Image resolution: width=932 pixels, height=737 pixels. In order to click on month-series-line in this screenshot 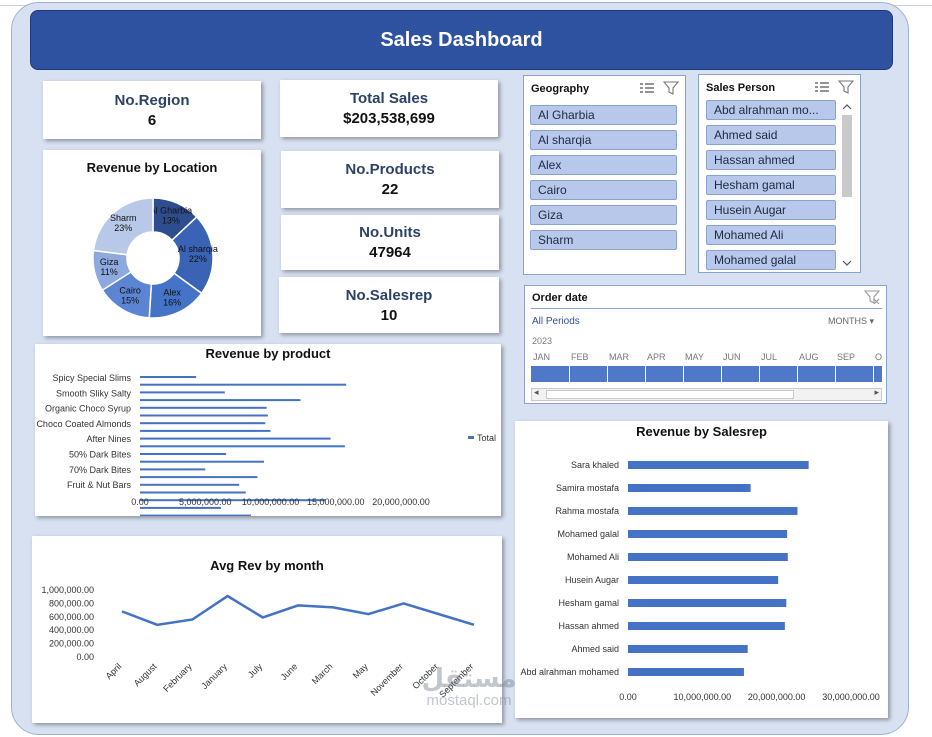, I will do `click(298, 610)`.